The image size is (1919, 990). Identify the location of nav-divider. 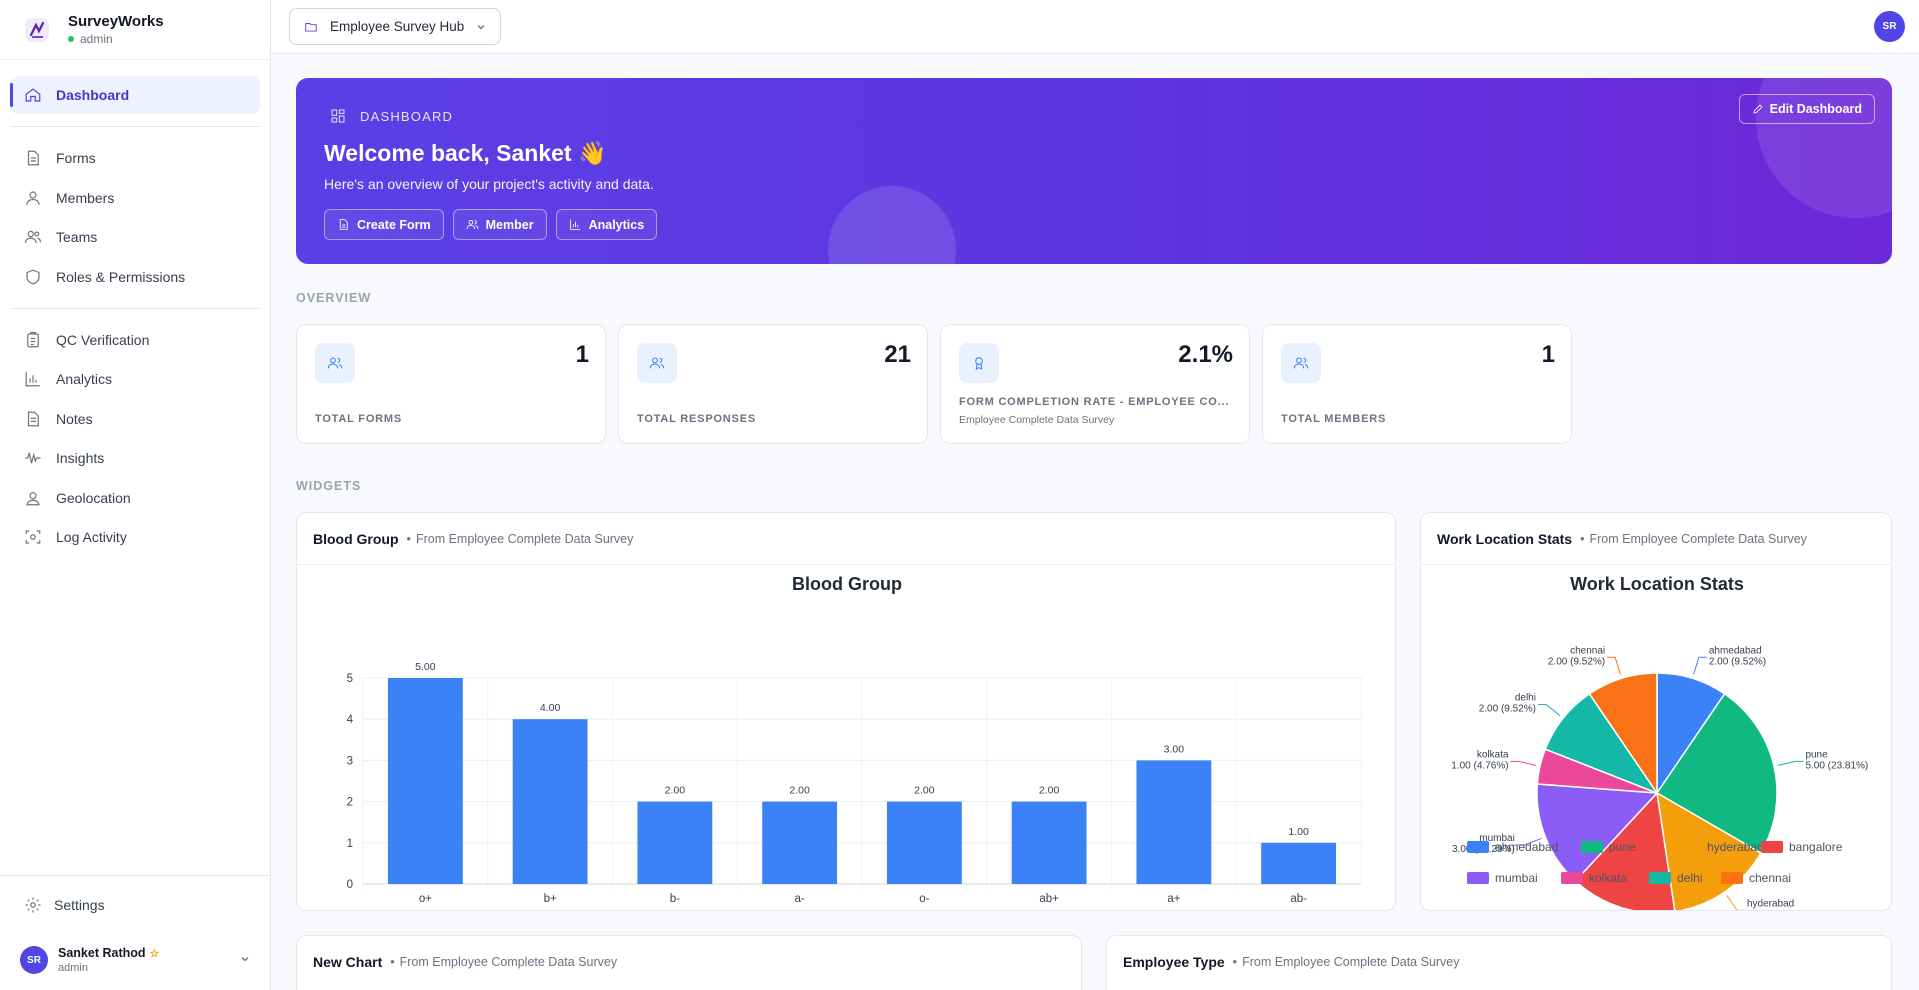
(135, 126).